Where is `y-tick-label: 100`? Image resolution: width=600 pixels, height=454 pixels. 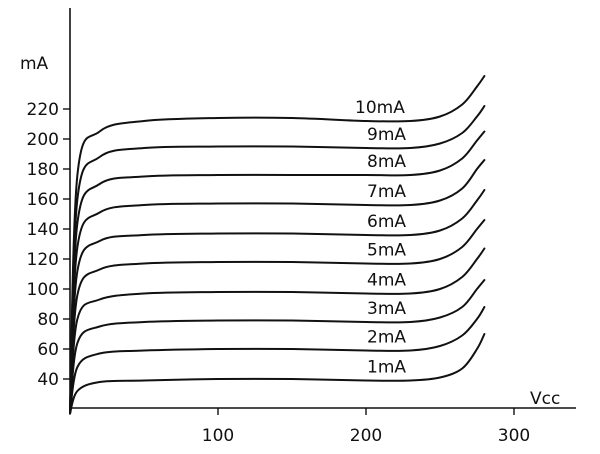 y-tick-label: 100 is located at coordinates (43, 290).